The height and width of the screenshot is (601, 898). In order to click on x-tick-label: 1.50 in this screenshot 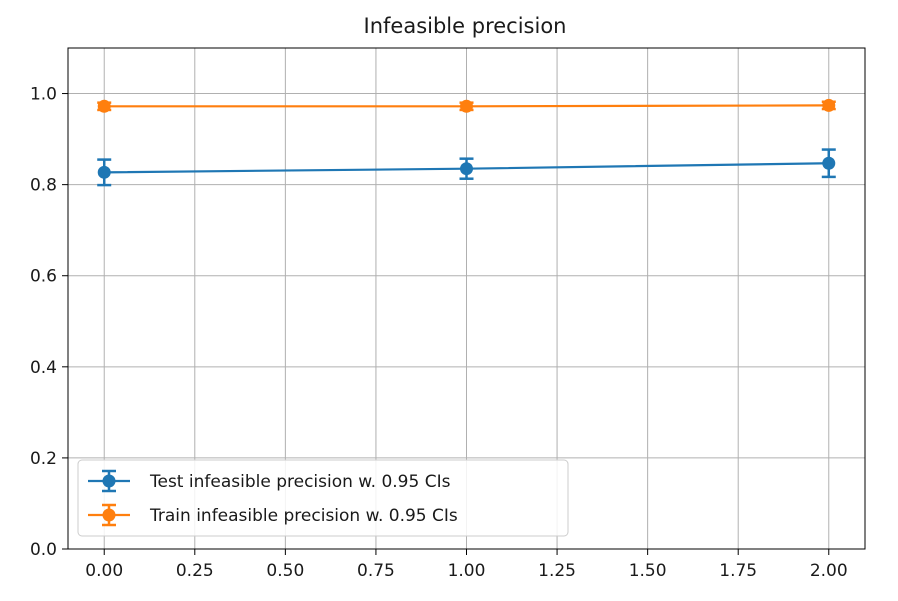, I will do `click(648, 571)`.